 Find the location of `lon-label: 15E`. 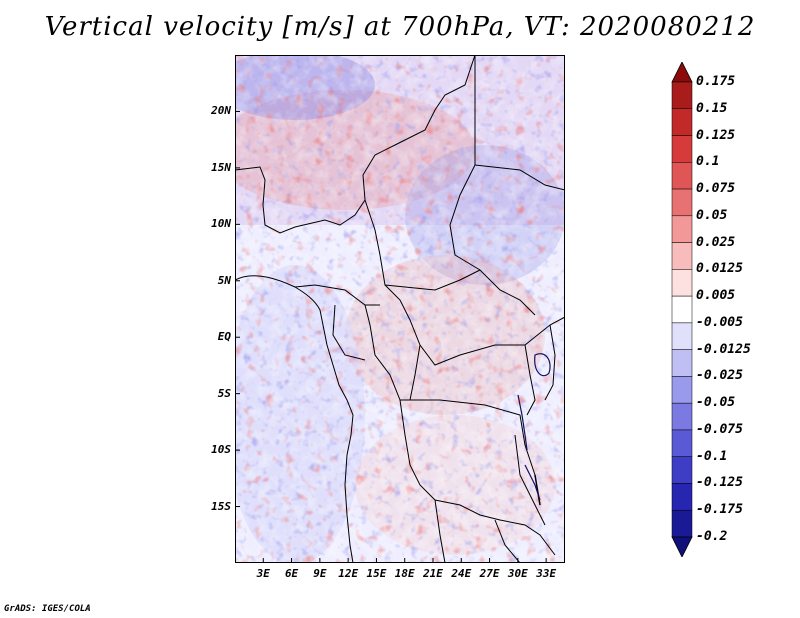

lon-label: 15E is located at coordinates (376, 573).